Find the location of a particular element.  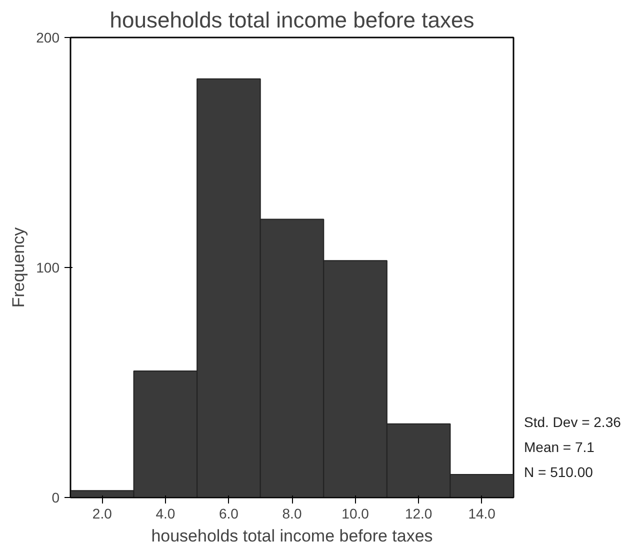

x-tick-label: 12.0 is located at coordinates (418, 514).